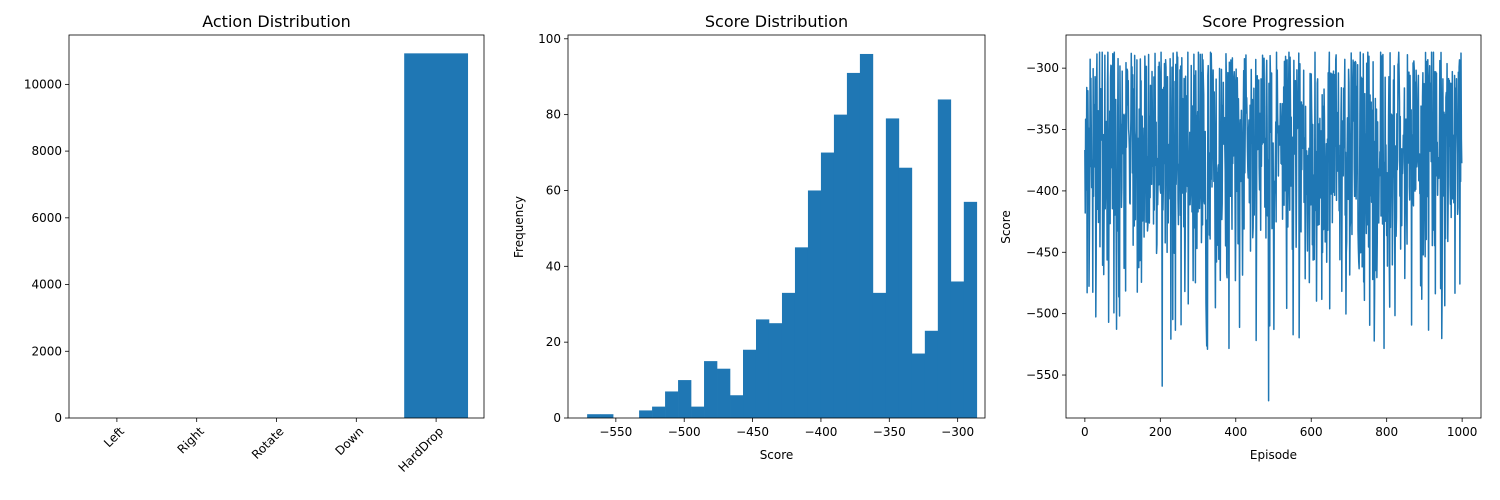 The width and height of the screenshot is (1500, 500). Describe the element at coordinates (957, 432) in the screenshot. I see `score-hist-xtick-label: −300` at that location.